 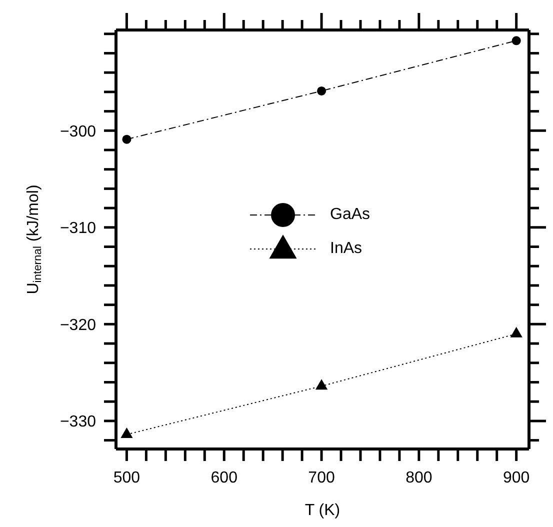 I want to click on y-tick-label: −310, so click(x=78, y=229).